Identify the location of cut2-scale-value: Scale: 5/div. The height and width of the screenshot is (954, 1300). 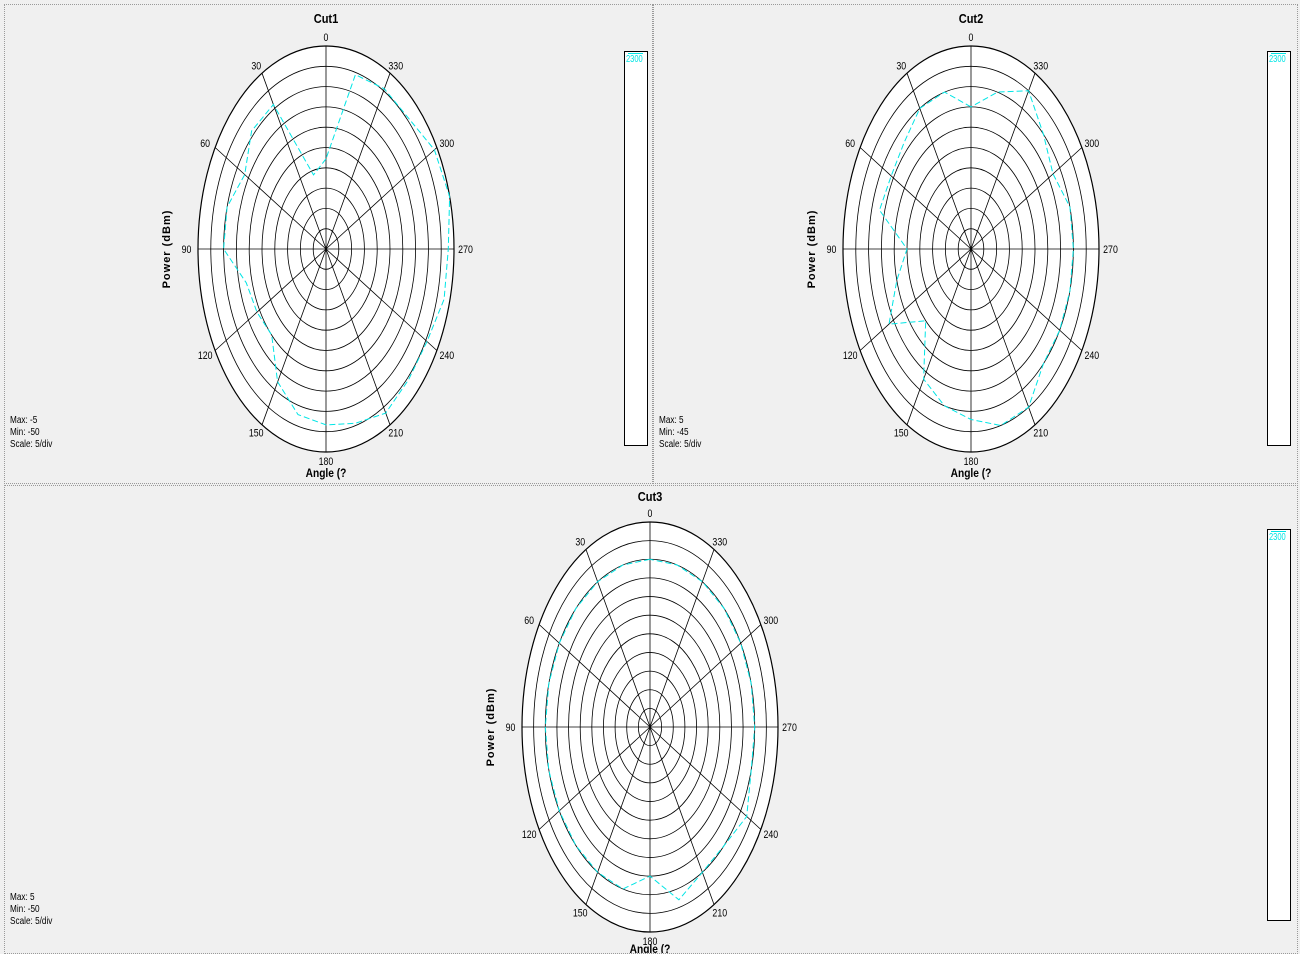
(680, 444).